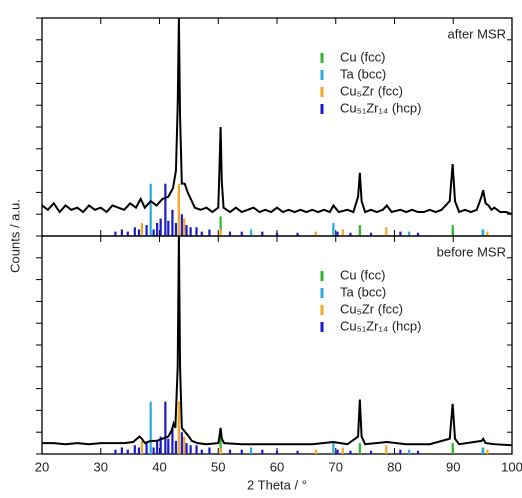  What do you see at coordinates (336, 466) in the screenshot?
I see `x-tick-label: 70` at bounding box center [336, 466].